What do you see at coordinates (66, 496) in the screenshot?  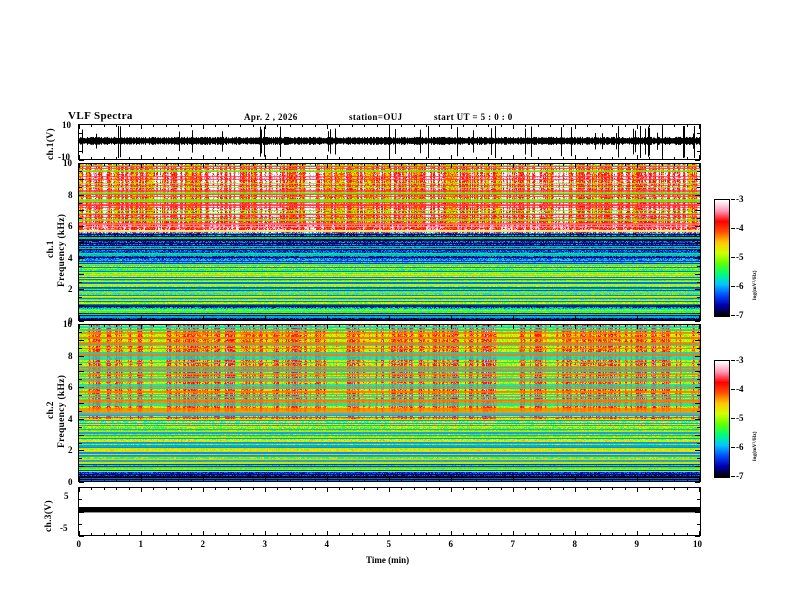 I see `ch3-wave-ytick-5: 5` at bounding box center [66, 496].